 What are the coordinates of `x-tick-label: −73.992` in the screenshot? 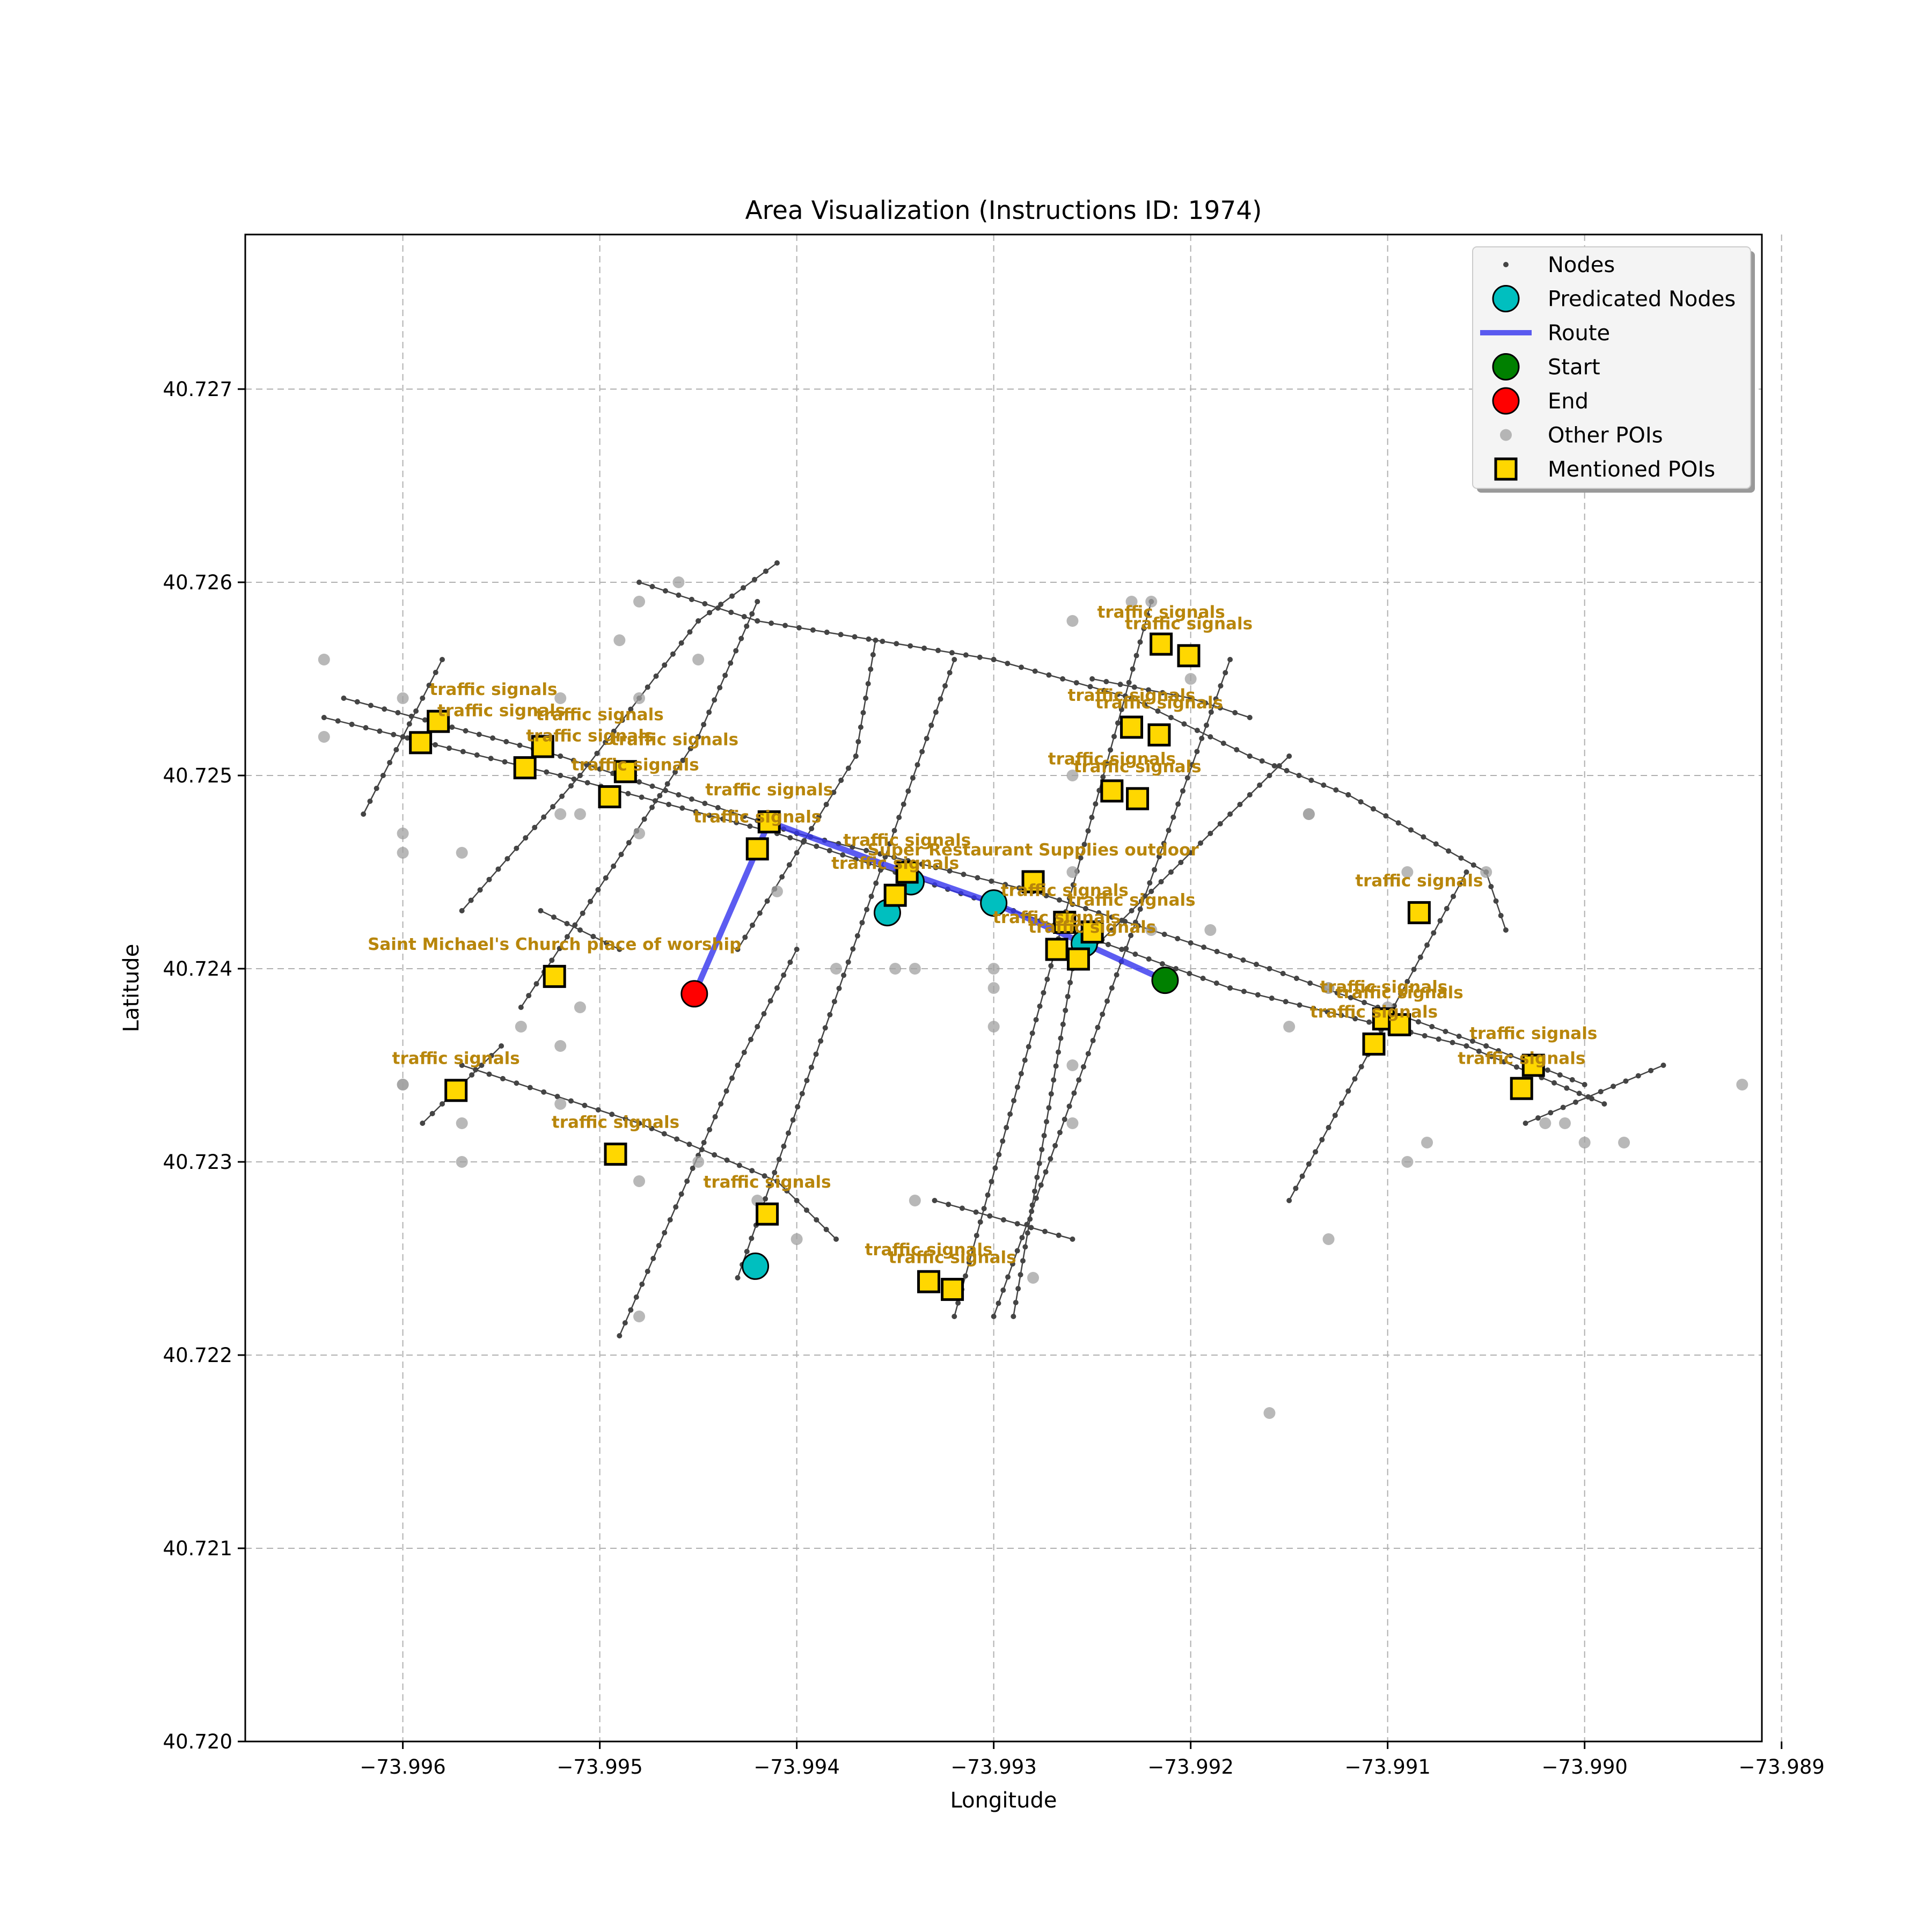 It's located at (1190, 1767).